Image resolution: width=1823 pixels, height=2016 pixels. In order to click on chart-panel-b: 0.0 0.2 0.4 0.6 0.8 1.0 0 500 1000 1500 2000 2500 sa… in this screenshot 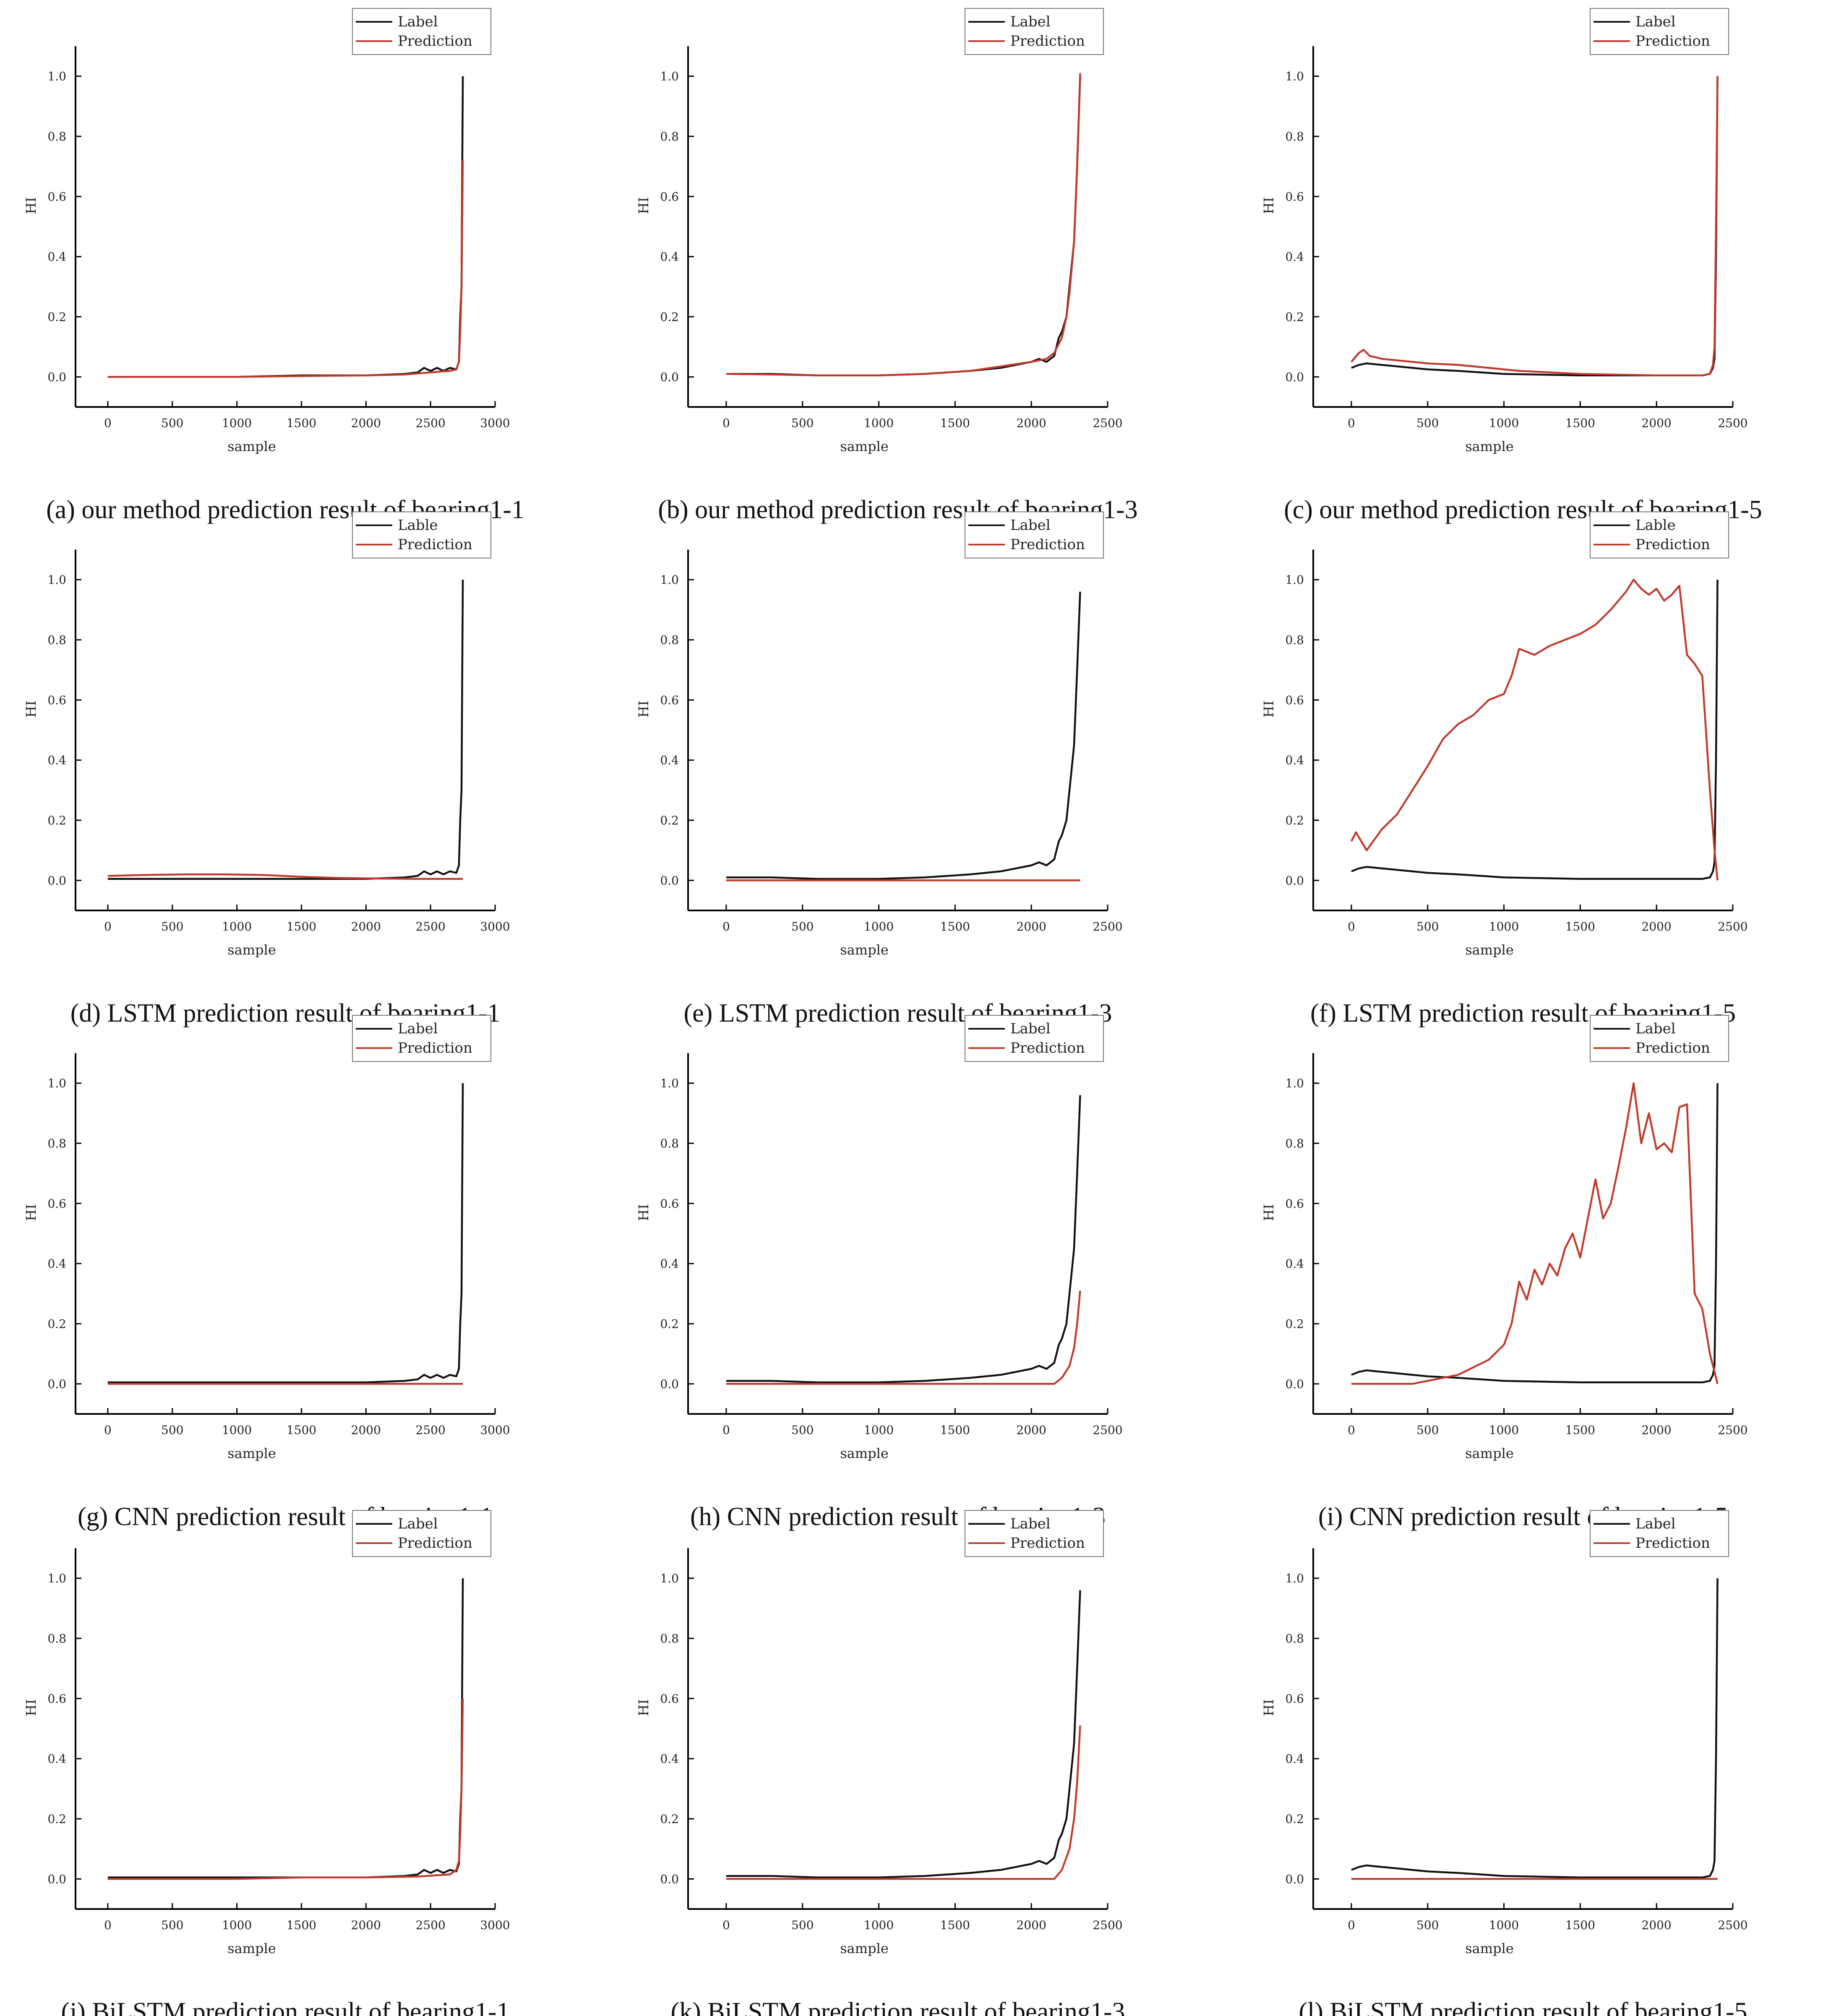, I will do `click(887, 266)`.